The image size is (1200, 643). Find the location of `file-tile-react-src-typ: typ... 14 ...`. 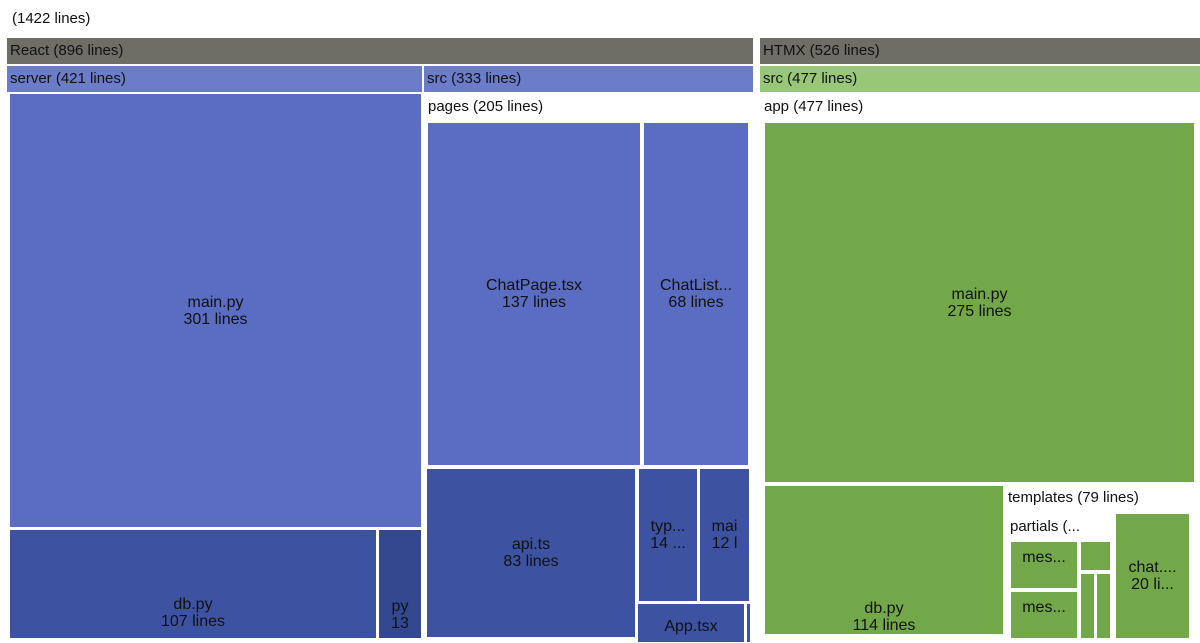

file-tile-react-src-typ: typ... 14 ... is located at coordinates (668, 535).